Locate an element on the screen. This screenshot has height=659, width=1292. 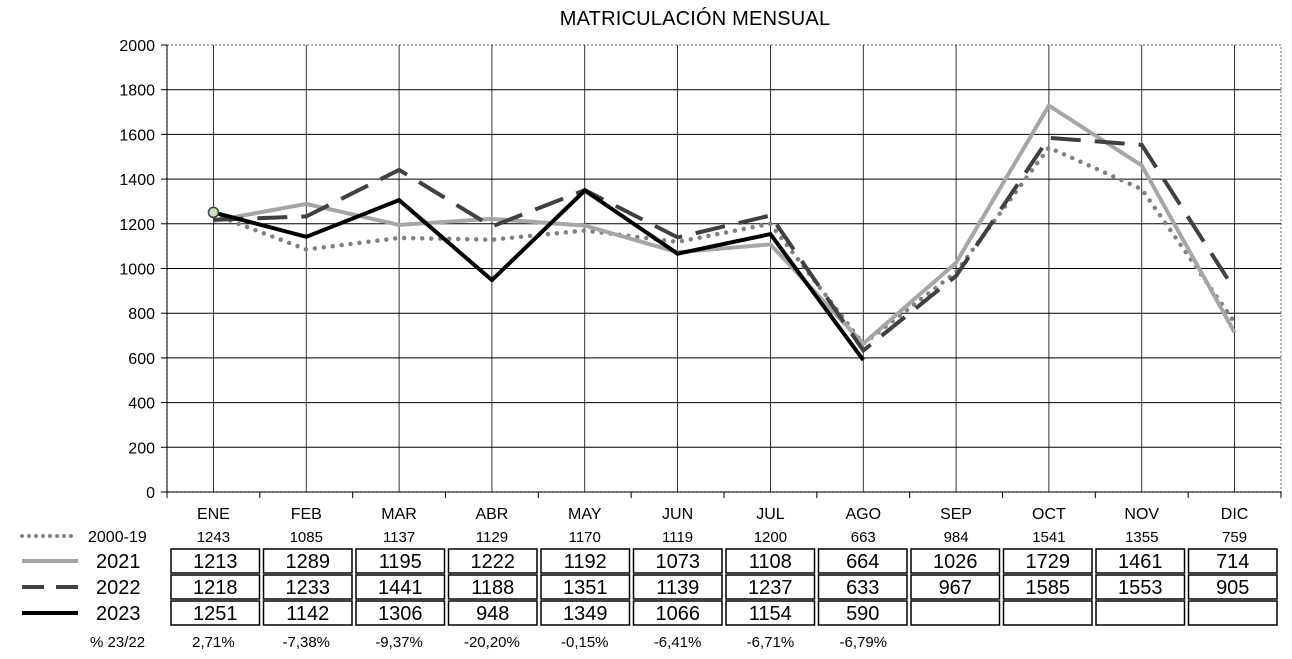
table-cell-2000-19: 759 is located at coordinates (1234, 537).